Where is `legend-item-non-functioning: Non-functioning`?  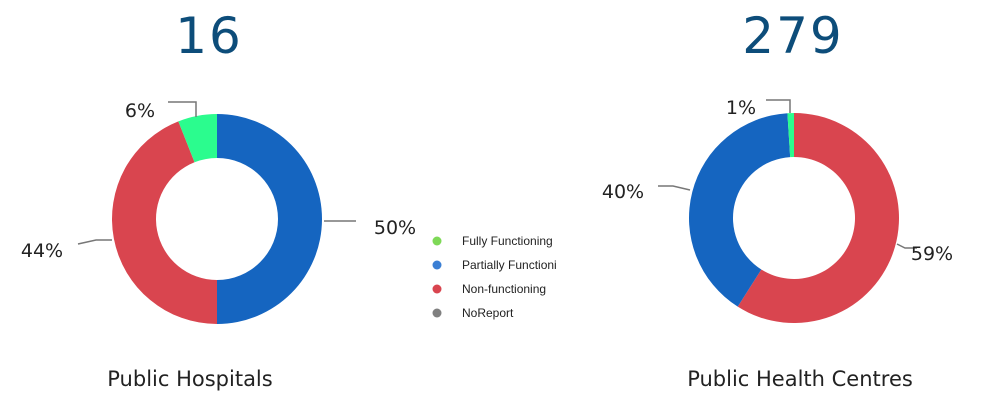 legend-item-non-functioning: Non-functioning is located at coordinates (489, 289).